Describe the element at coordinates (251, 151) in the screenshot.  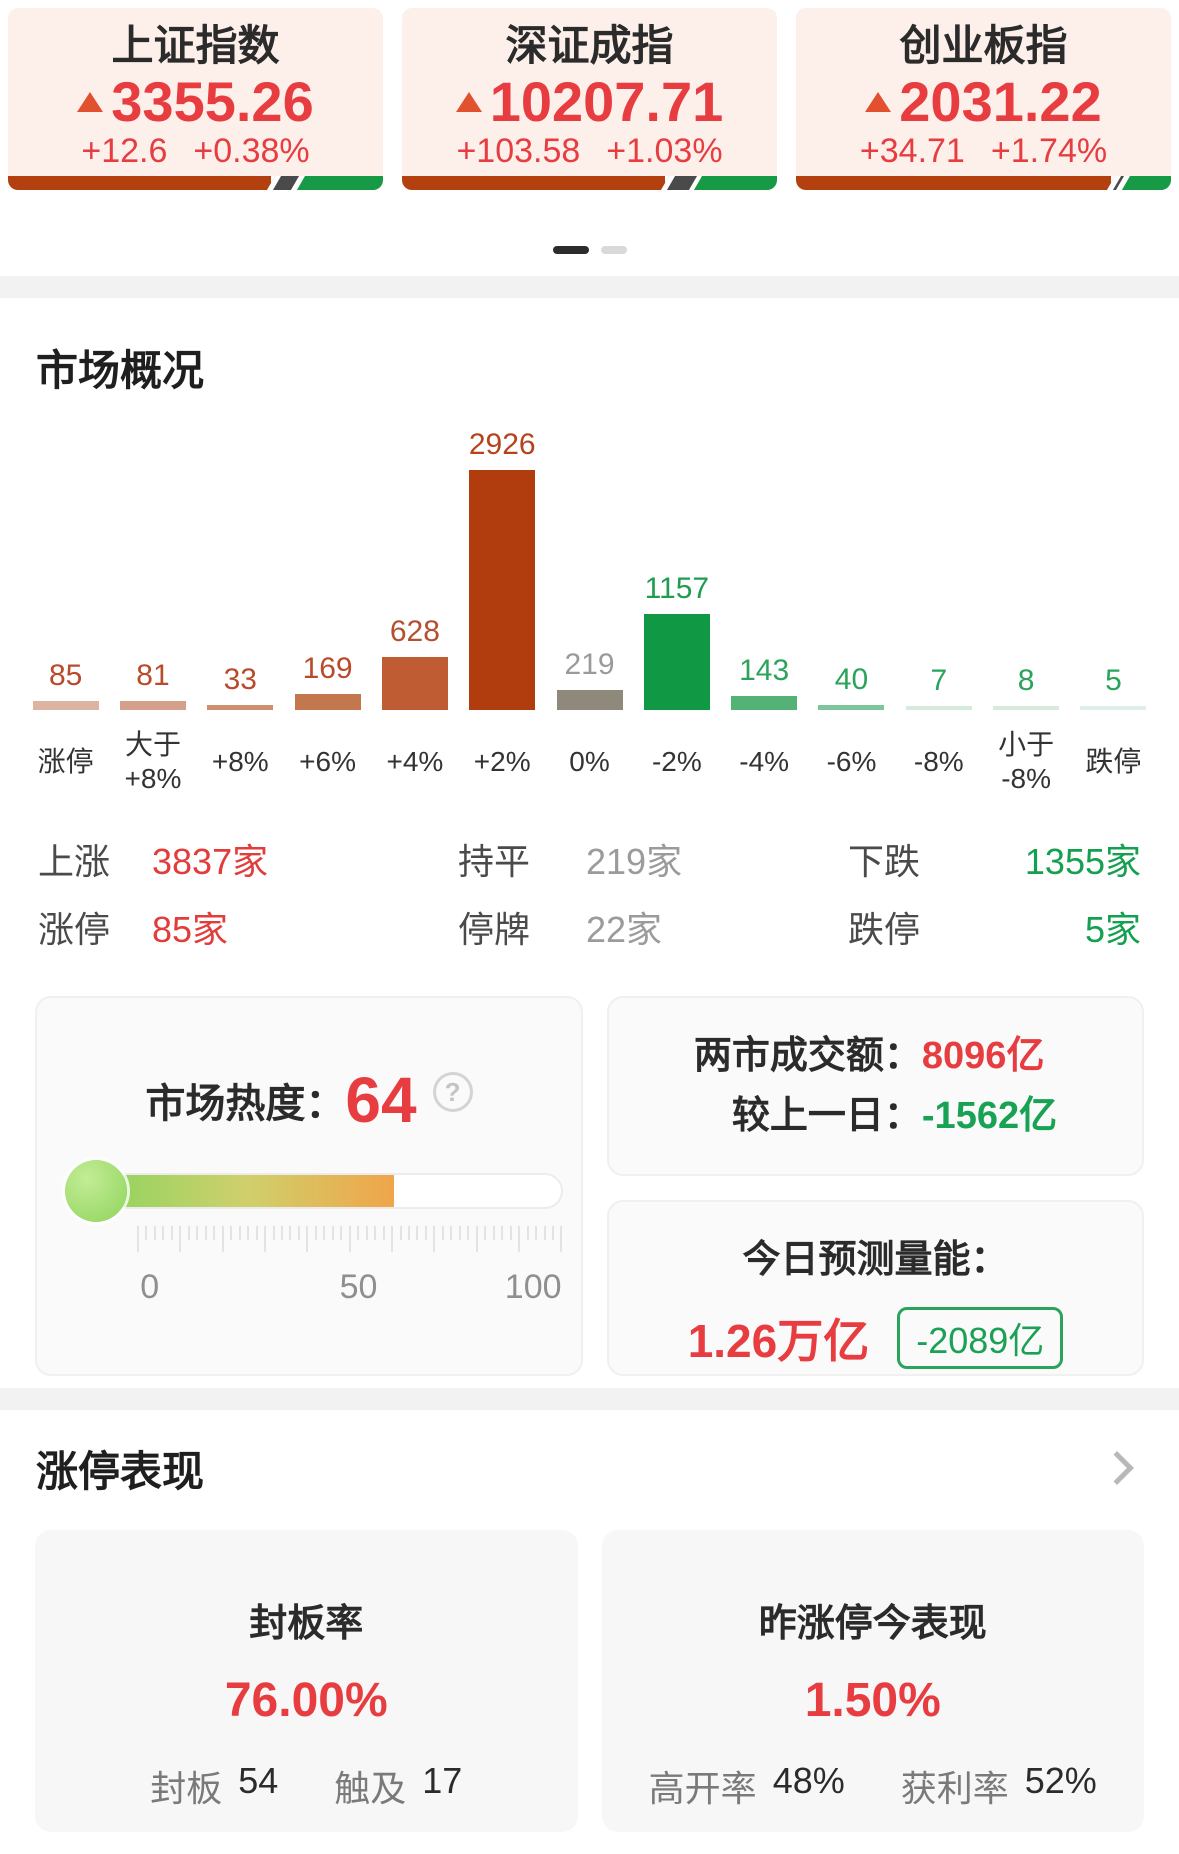
I see `index-change-pct: +0.38%` at that location.